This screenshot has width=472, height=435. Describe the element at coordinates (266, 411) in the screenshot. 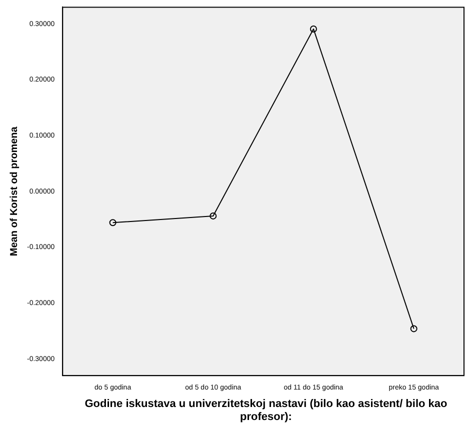

I see `x-axis-title: Godine iskustava u univerzitetskoj nastavi (bilo kao asistent/ bilo kao profesor):` at that location.